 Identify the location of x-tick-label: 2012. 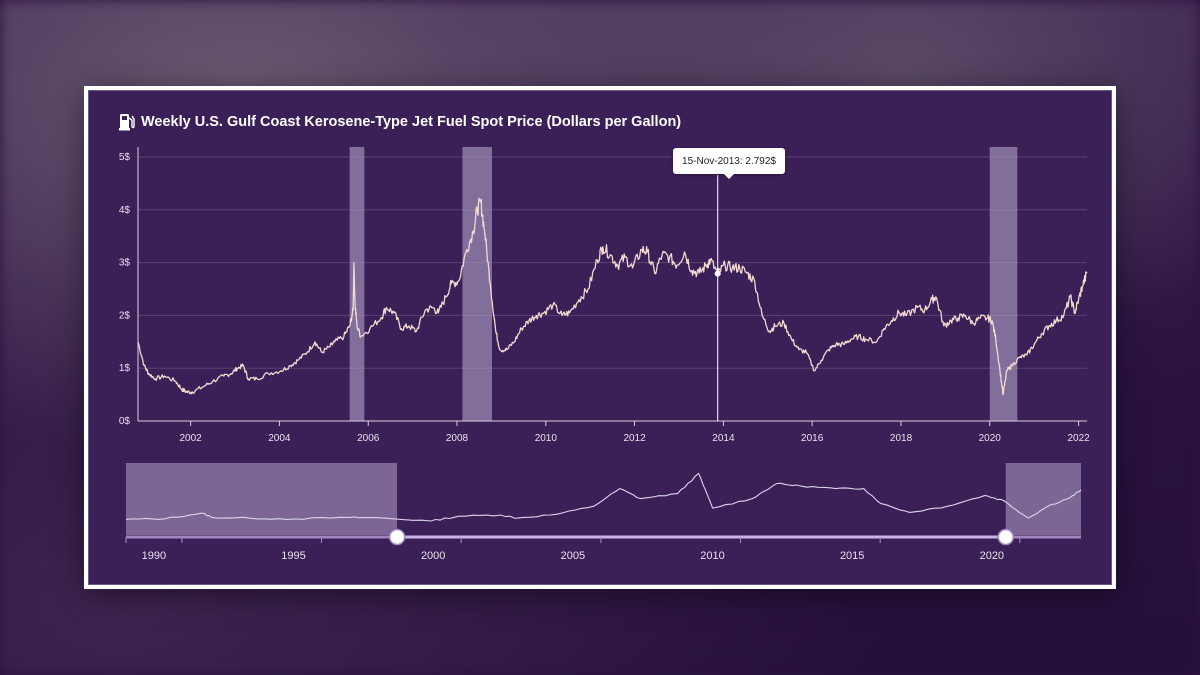
(634, 438).